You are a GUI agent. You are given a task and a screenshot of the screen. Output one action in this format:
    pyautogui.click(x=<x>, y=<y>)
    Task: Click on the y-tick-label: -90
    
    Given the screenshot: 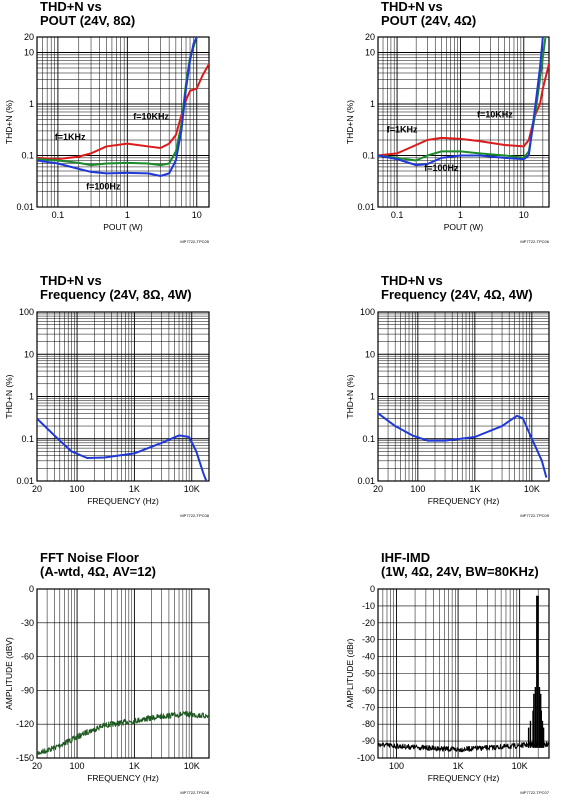 What is the action you would take?
    pyautogui.click(x=368, y=741)
    